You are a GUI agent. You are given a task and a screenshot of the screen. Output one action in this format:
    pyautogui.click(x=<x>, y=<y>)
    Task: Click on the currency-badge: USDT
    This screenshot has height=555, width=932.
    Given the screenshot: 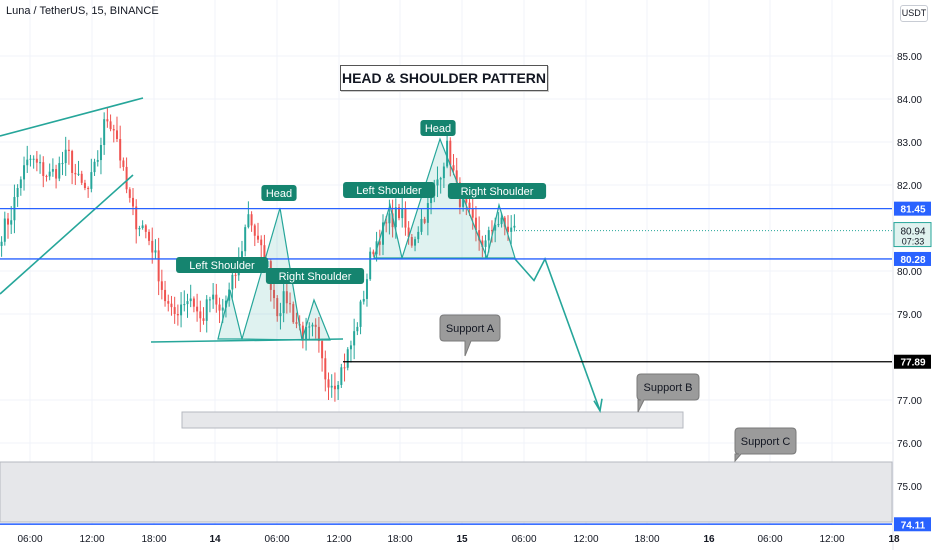 What is the action you would take?
    pyautogui.click(x=914, y=13)
    